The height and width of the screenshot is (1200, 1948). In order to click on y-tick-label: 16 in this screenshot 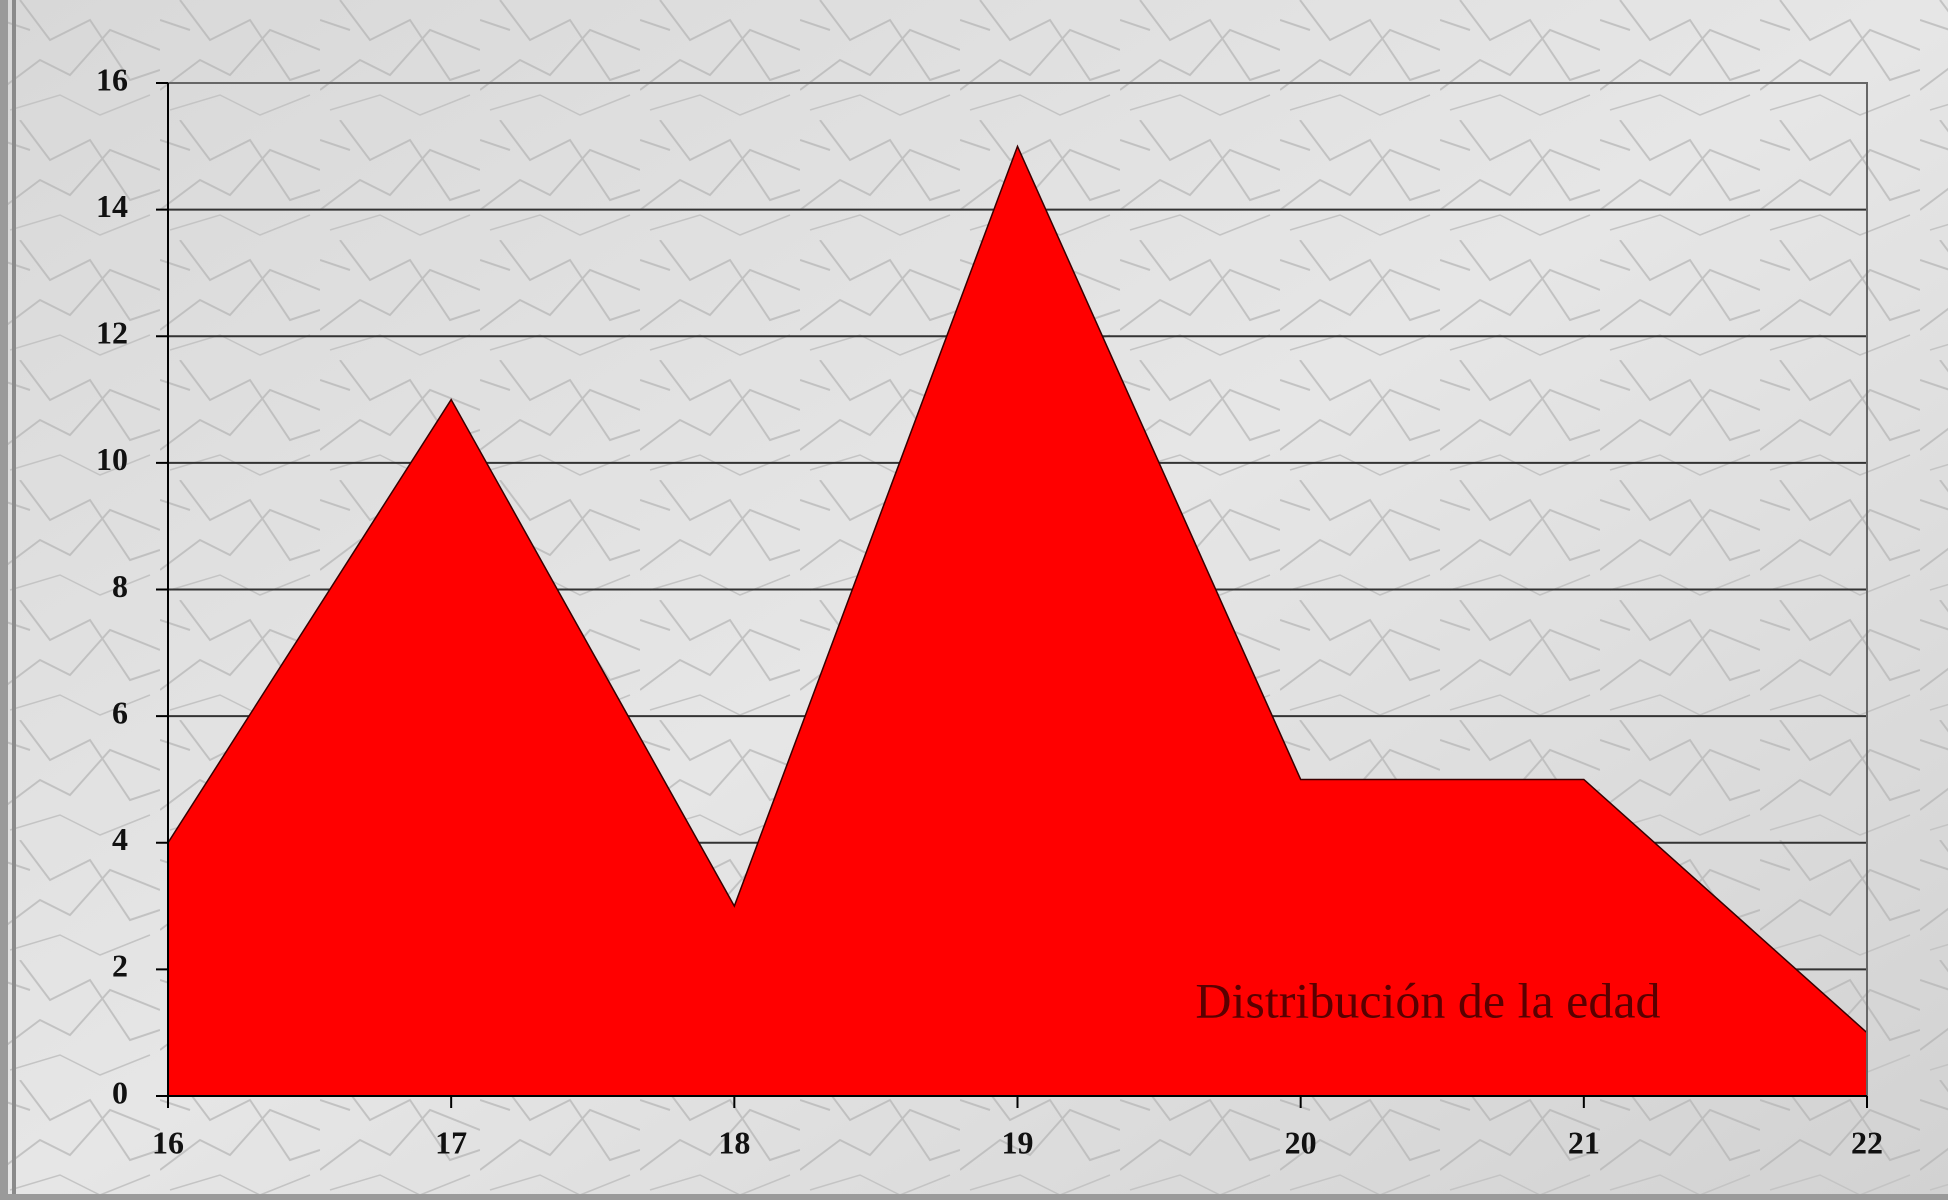, I will do `click(112, 79)`.